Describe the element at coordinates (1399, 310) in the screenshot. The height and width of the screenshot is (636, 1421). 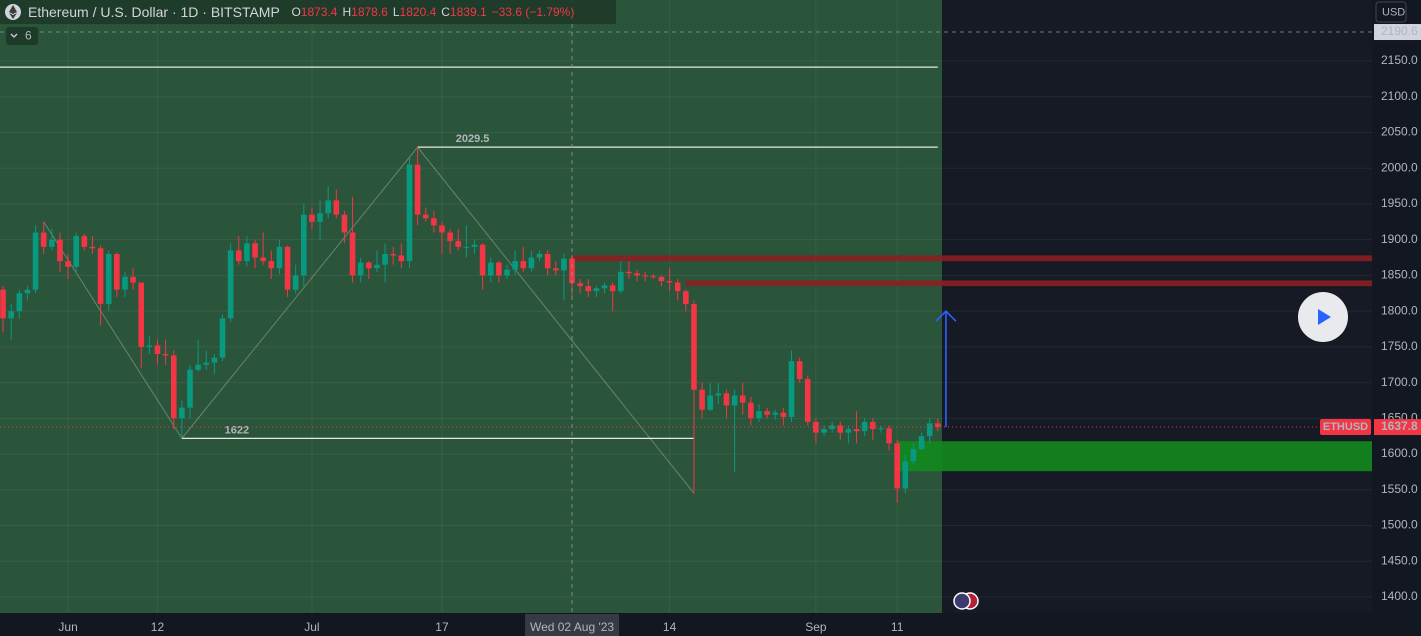
I see `y-tick-label: 1800.0` at that location.